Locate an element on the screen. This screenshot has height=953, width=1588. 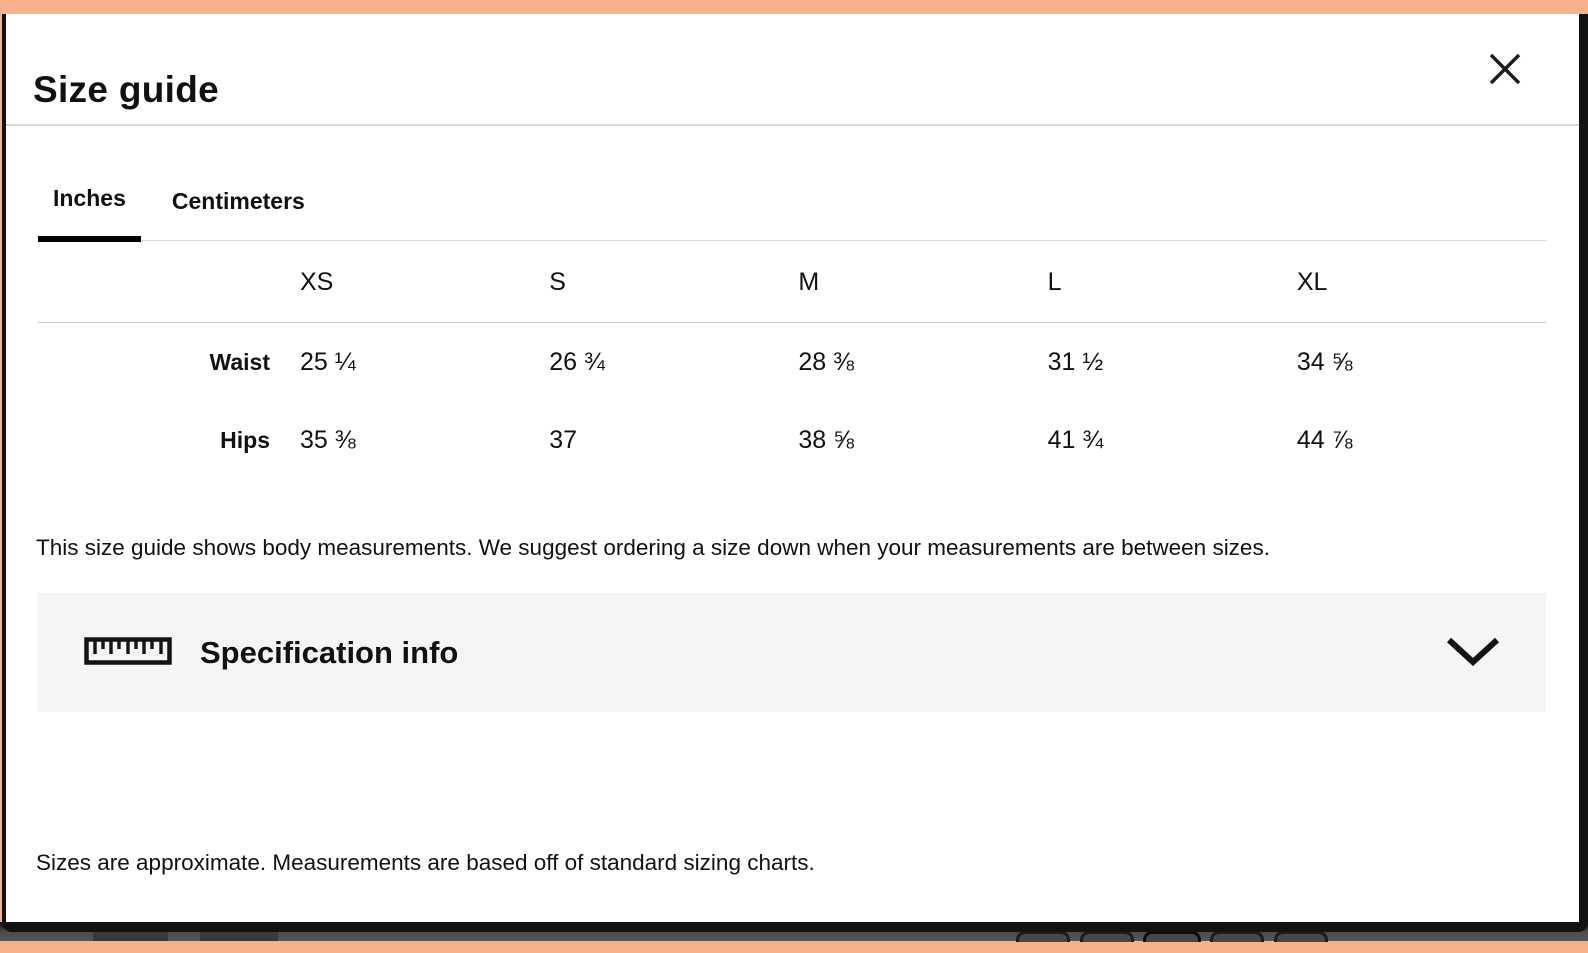
size-value: 26 ¾ is located at coordinates (577, 361).